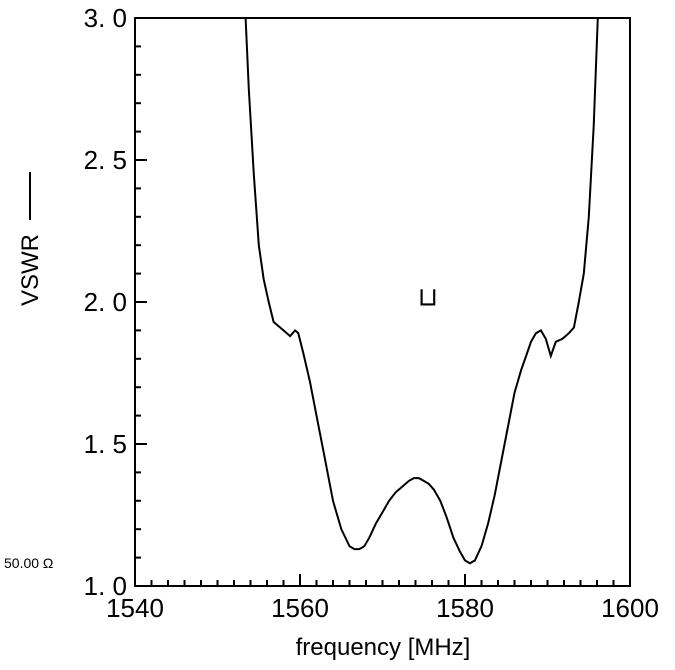 The image size is (675, 670). What do you see at coordinates (105, 18) in the screenshot?
I see `y-tick-label: 3. 0` at bounding box center [105, 18].